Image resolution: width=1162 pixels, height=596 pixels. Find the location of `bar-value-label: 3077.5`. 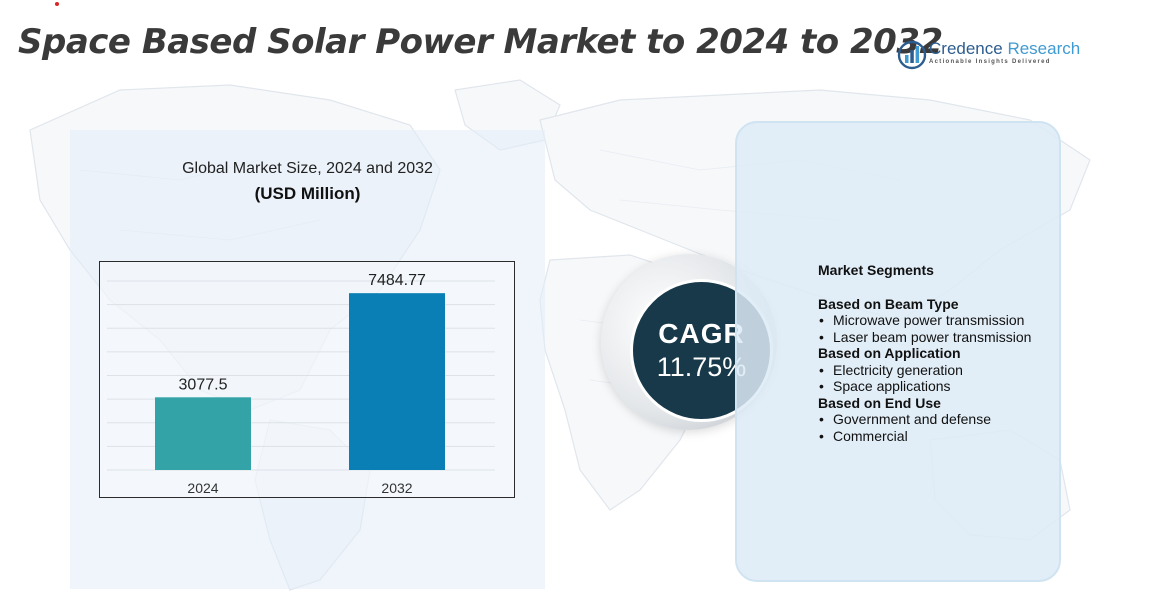

bar-value-label: 3077.5 is located at coordinates (203, 384).